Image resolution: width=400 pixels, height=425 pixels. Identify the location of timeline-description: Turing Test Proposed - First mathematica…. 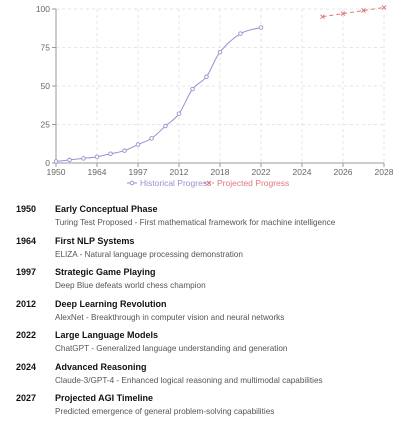
(195, 222).